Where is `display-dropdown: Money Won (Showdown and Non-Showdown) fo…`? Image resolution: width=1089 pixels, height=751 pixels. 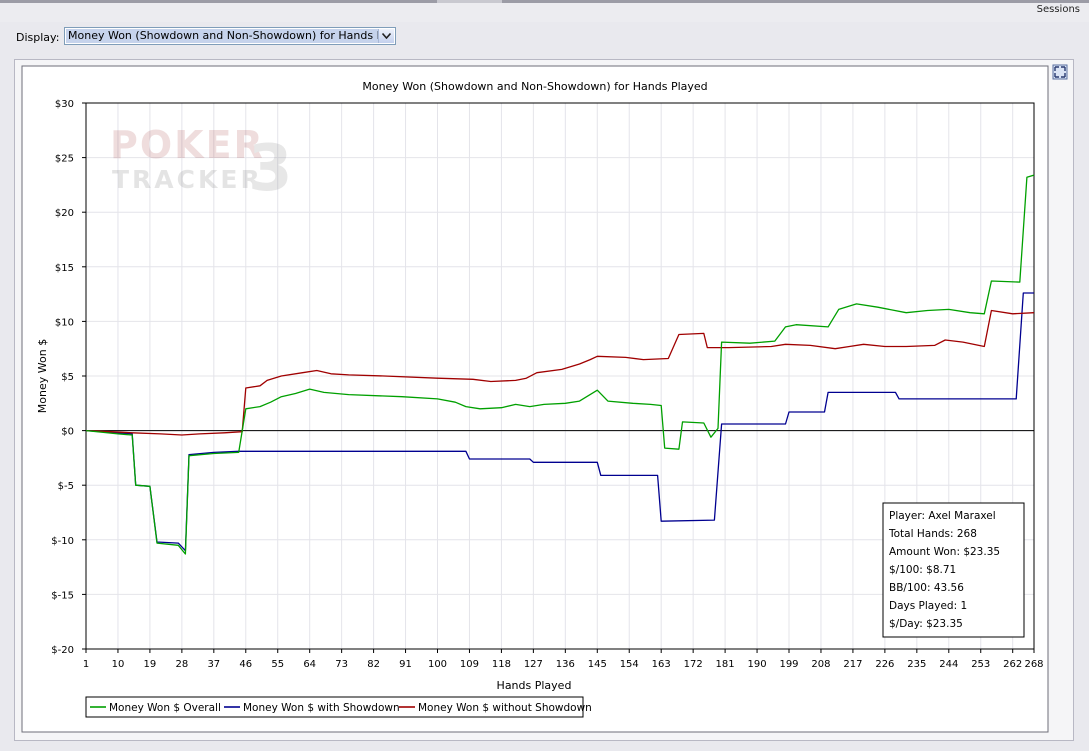
display-dropdown: Money Won (Showdown and Non-Showdown) fo… is located at coordinates (230, 36).